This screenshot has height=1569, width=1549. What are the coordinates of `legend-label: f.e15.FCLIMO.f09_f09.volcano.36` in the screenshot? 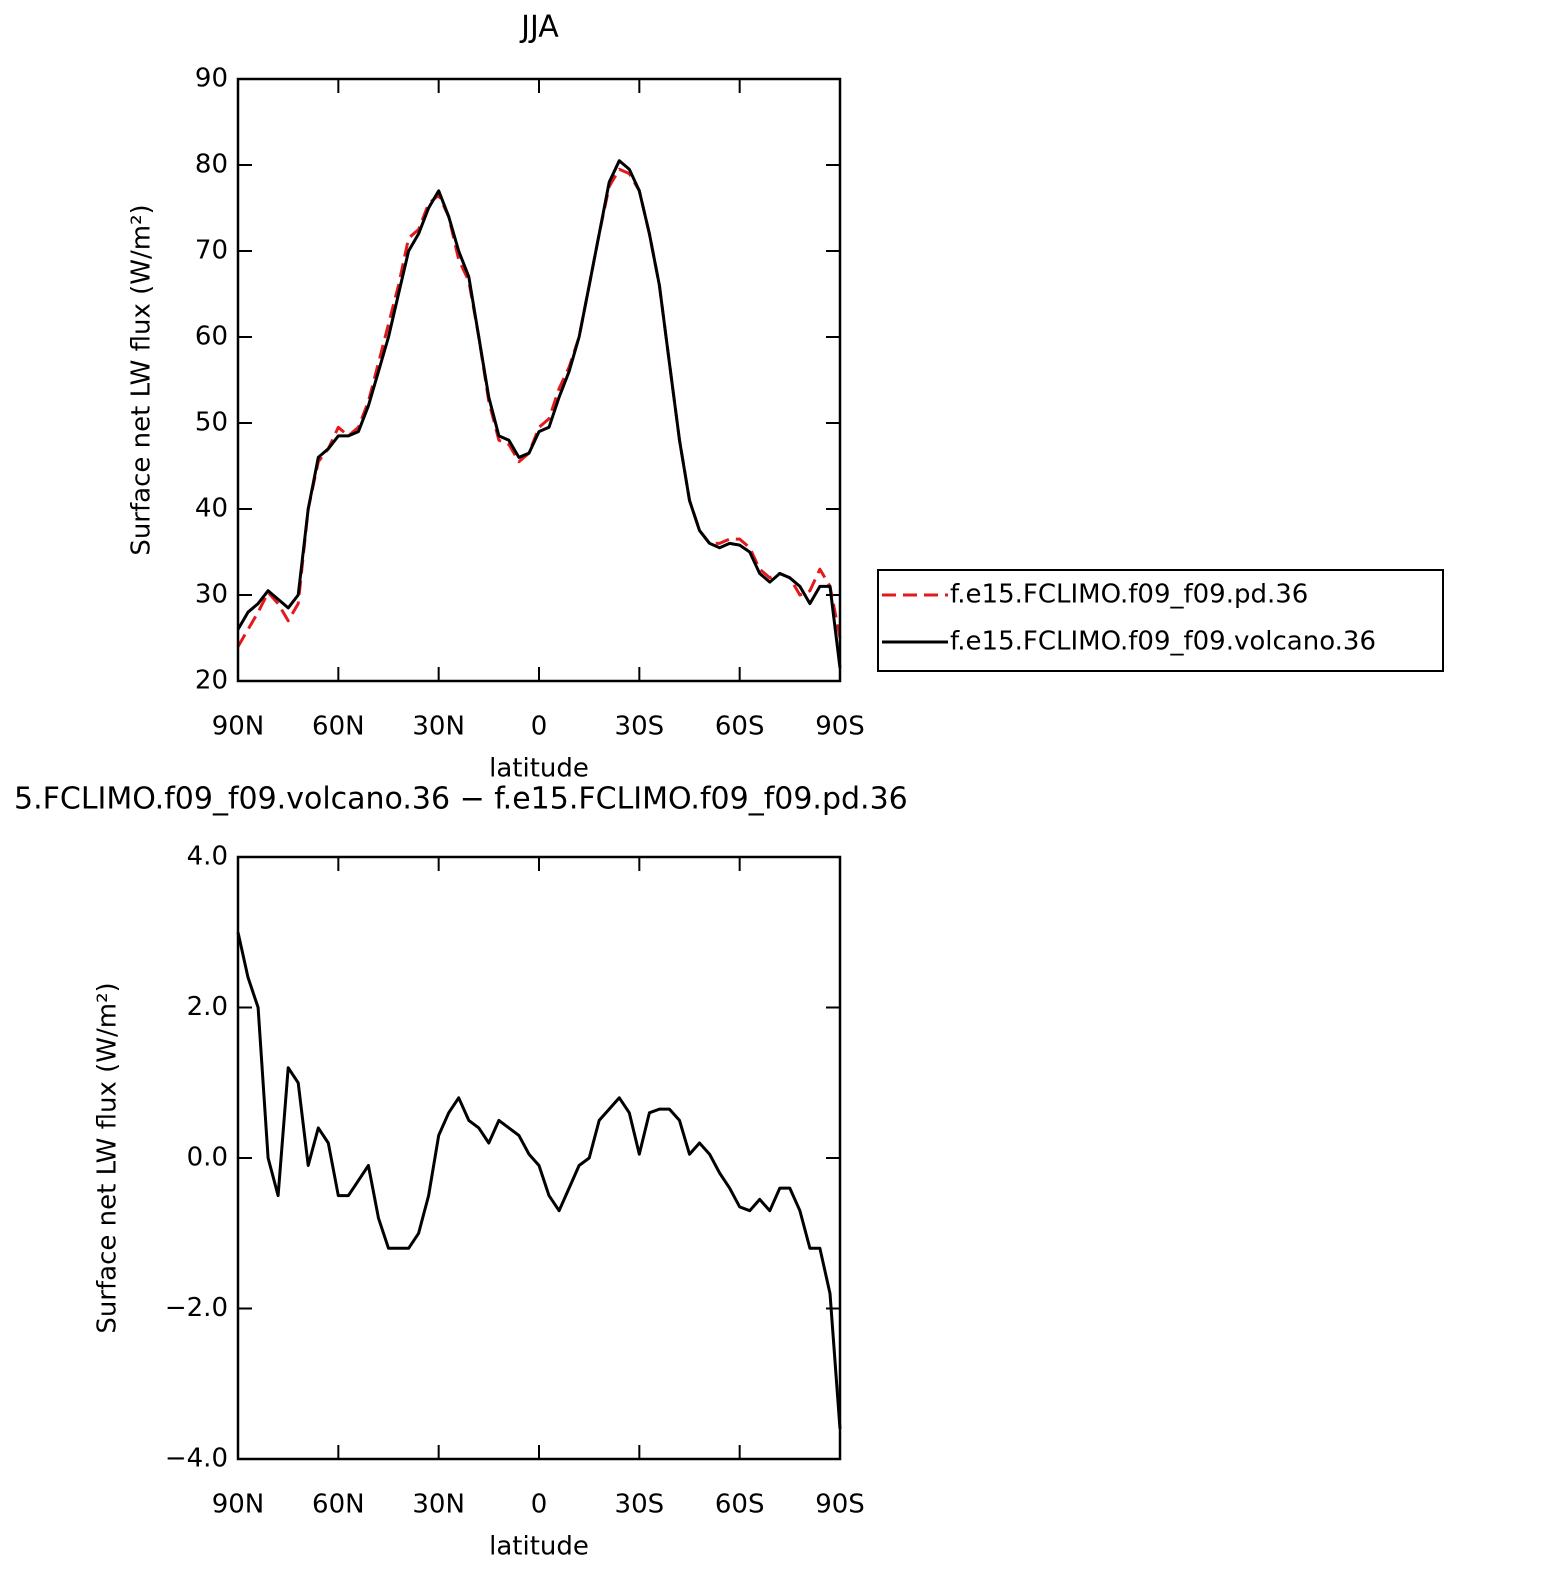 It's located at (1163, 642).